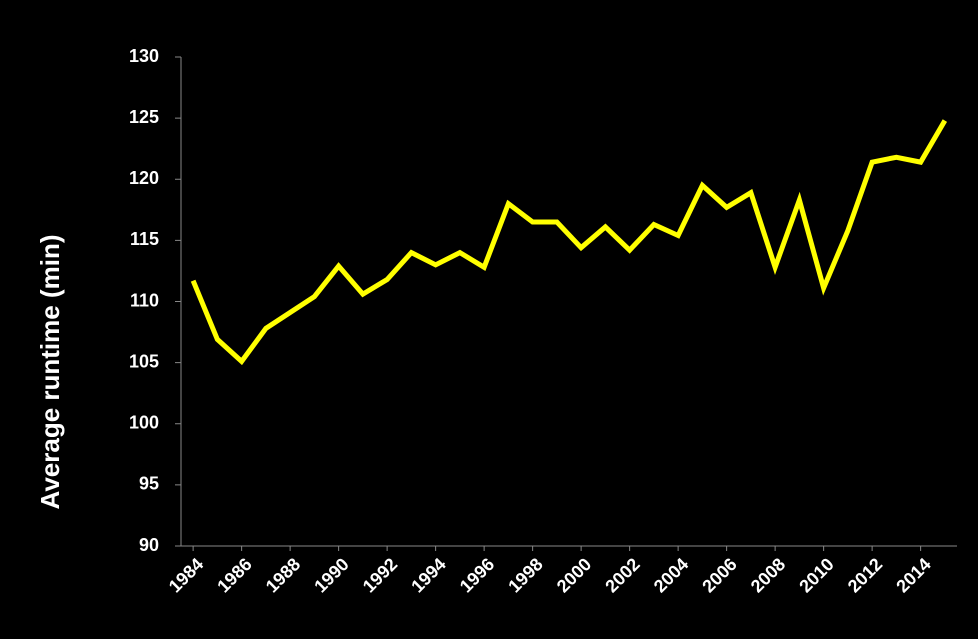  What do you see at coordinates (380, 575) in the screenshot?
I see `x-tick-label: 1992` at bounding box center [380, 575].